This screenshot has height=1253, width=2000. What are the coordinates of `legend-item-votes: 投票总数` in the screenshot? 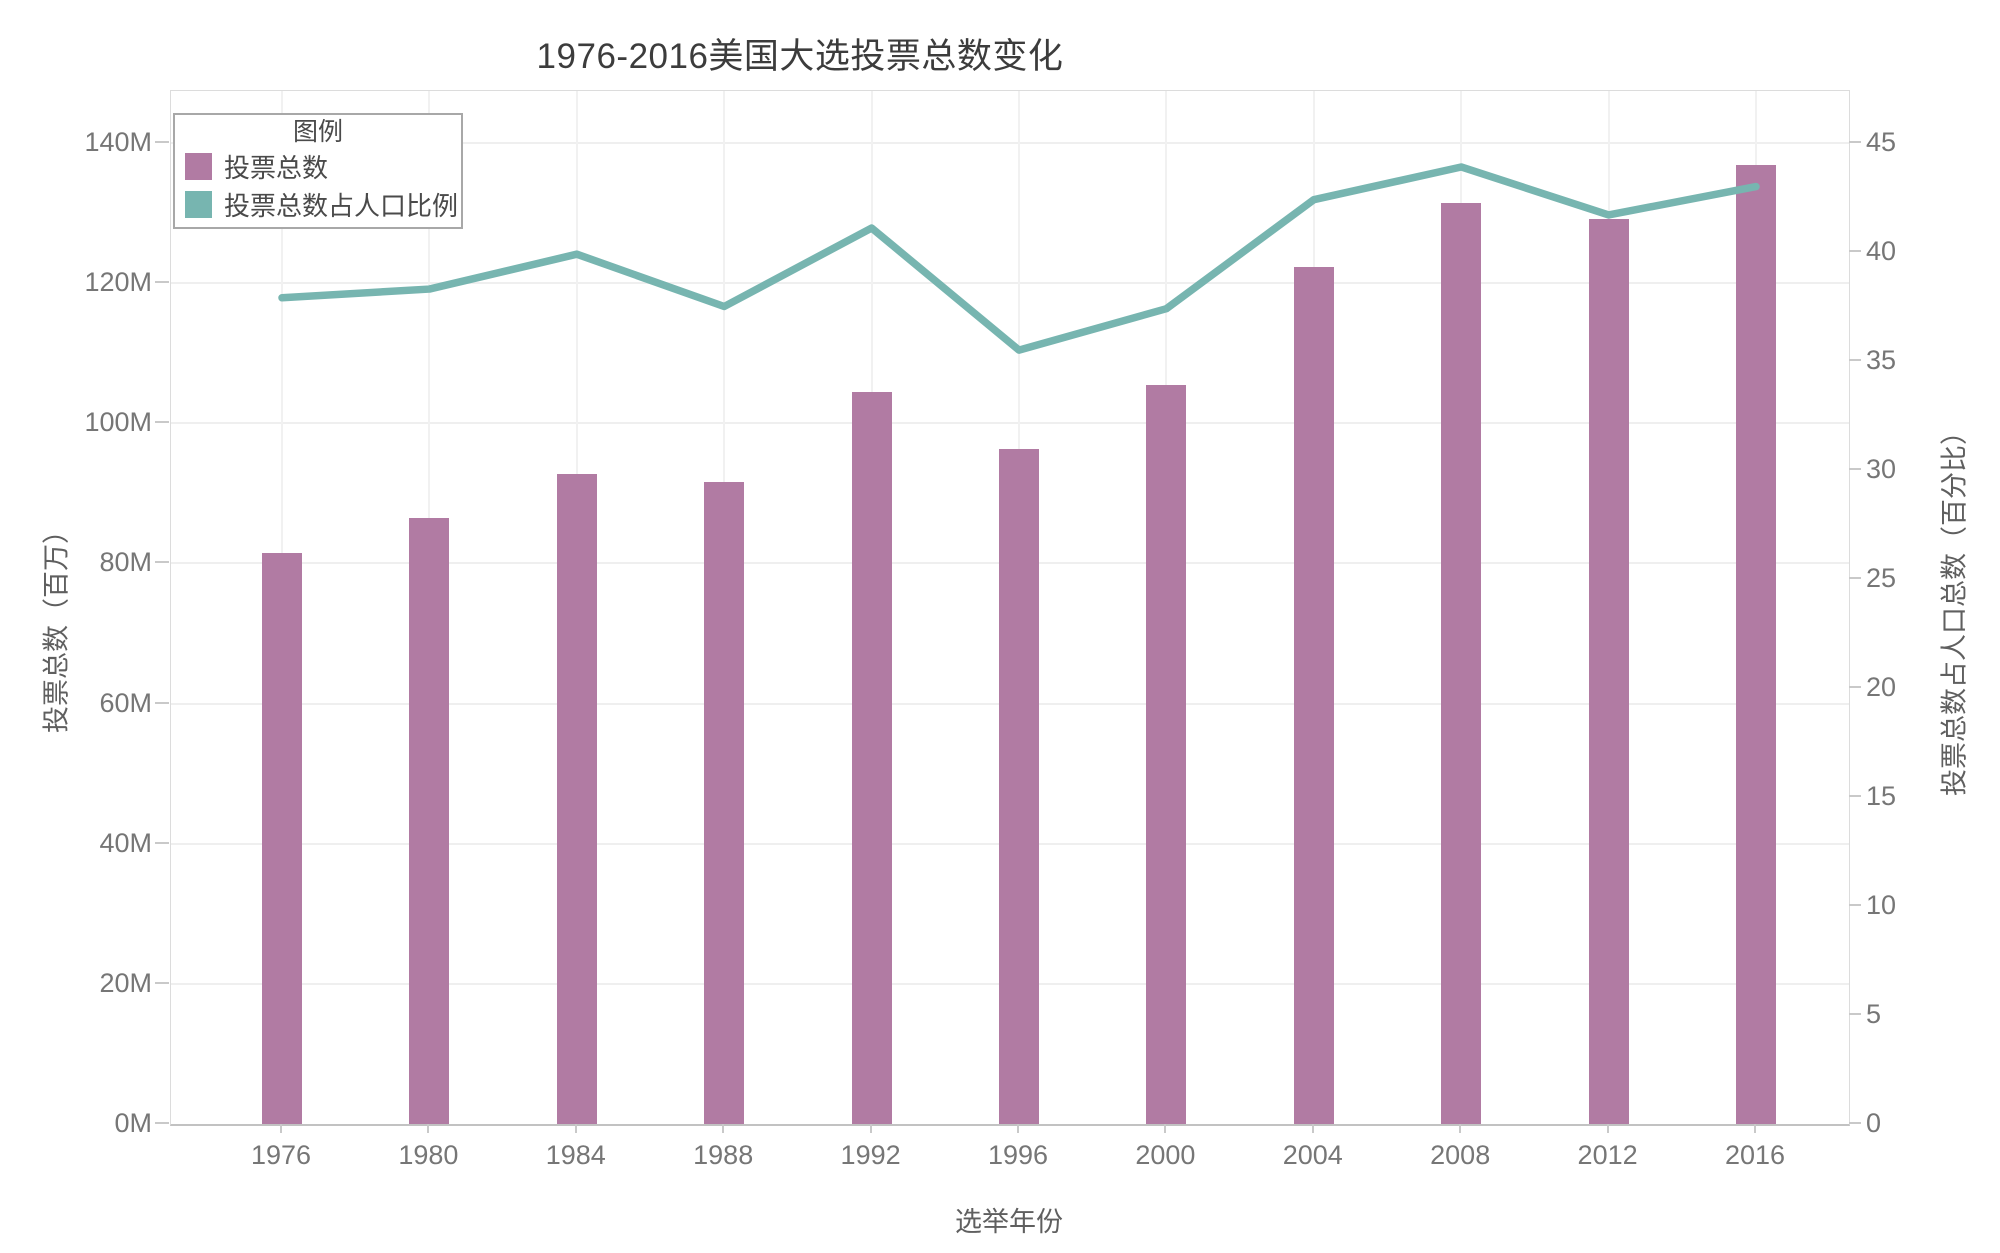 It's located at (318, 166).